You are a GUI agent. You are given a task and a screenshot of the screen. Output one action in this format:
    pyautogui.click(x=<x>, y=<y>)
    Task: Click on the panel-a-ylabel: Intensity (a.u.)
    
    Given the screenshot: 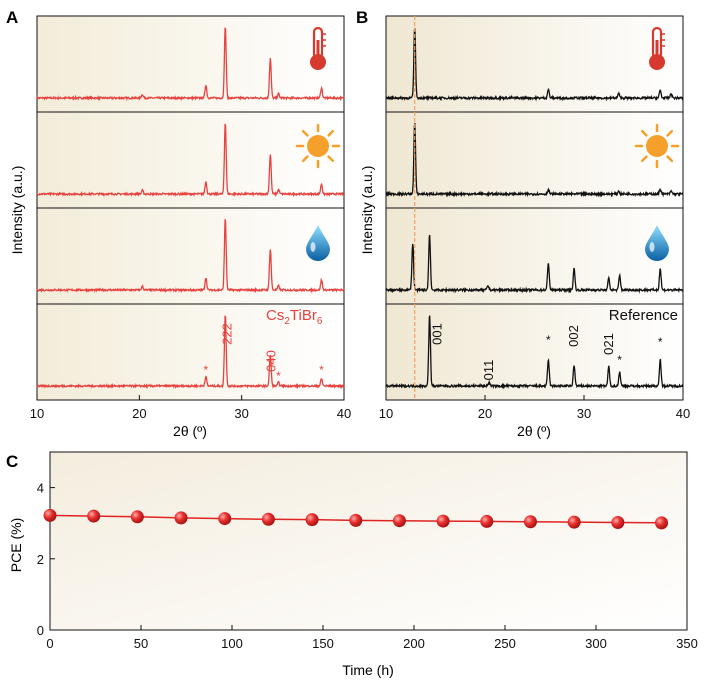 What is the action you would take?
    pyautogui.click(x=17, y=210)
    